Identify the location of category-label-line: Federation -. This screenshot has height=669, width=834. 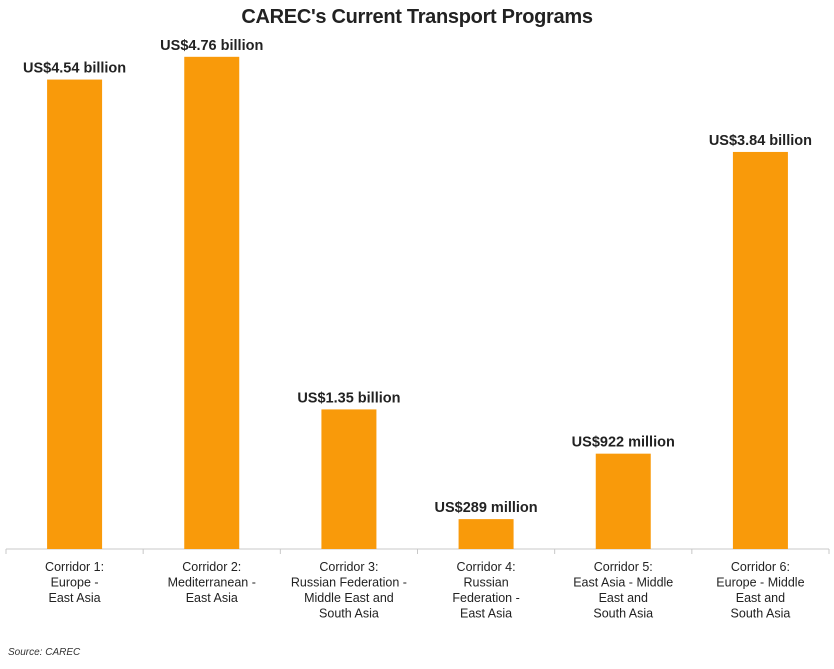
(485, 598).